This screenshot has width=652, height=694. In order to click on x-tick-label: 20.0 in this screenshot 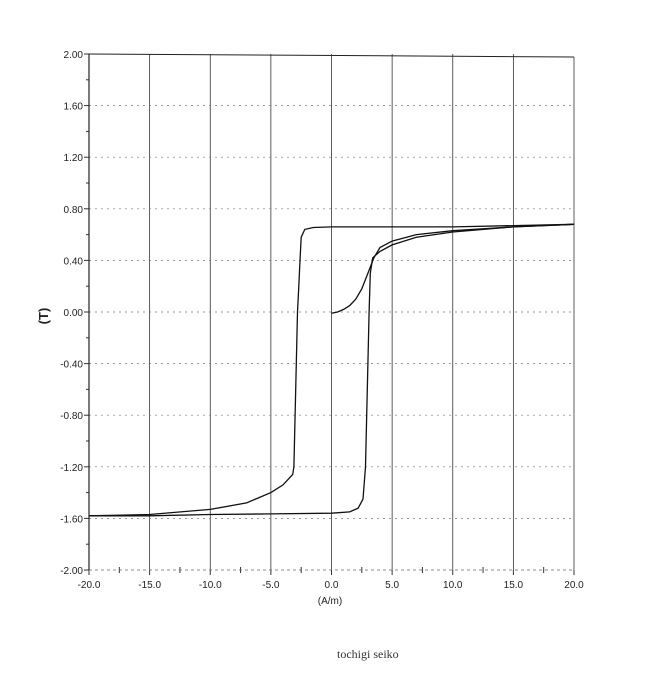, I will do `click(574, 585)`.